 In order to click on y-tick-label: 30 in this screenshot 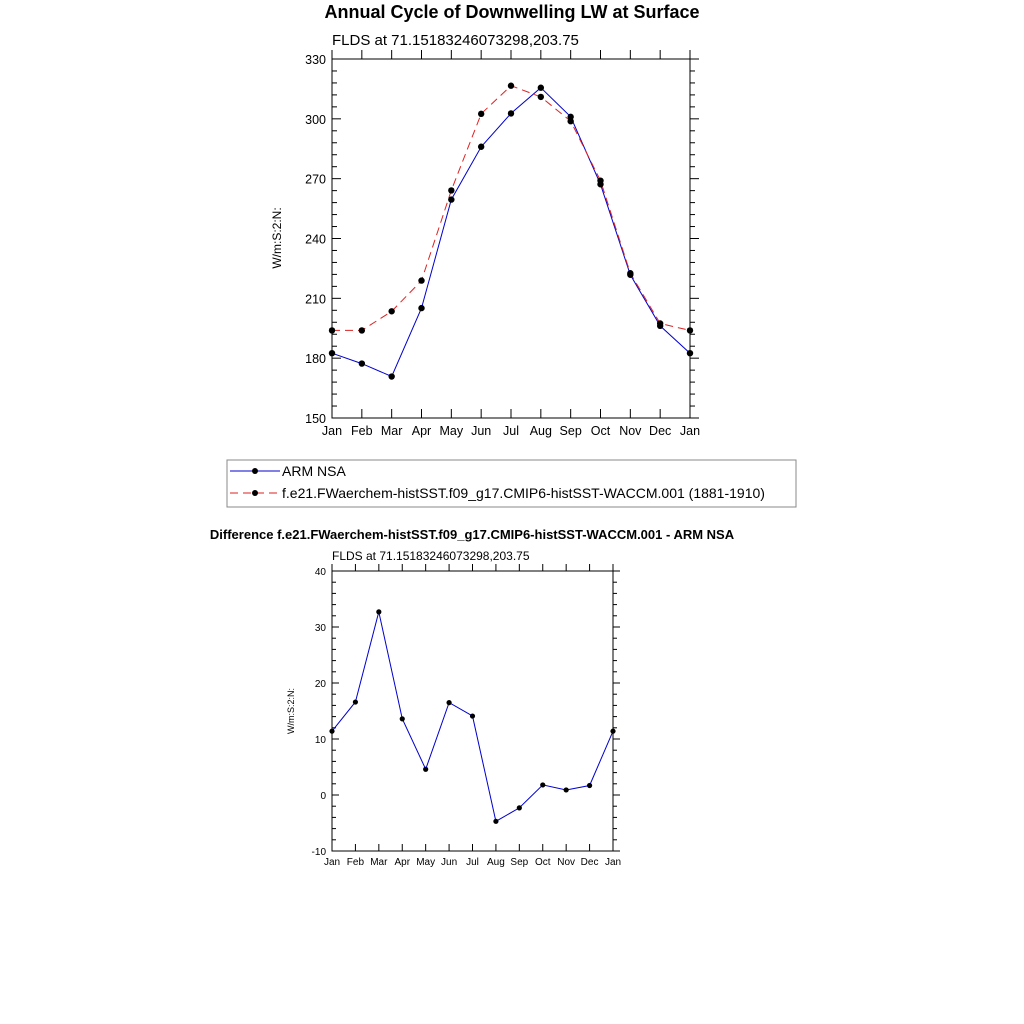, I will do `click(321, 628)`.